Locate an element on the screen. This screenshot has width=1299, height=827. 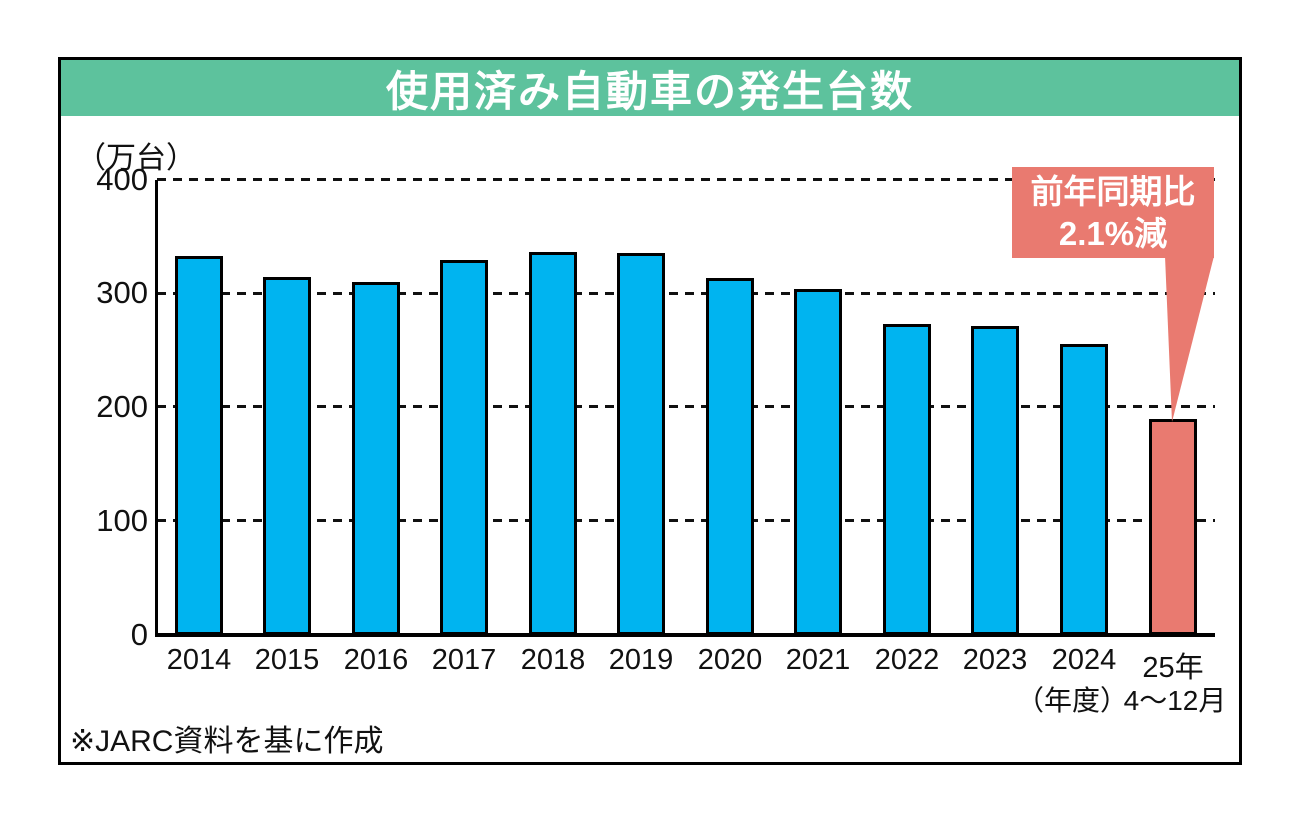
bar-2017 is located at coordinates (464, 447).